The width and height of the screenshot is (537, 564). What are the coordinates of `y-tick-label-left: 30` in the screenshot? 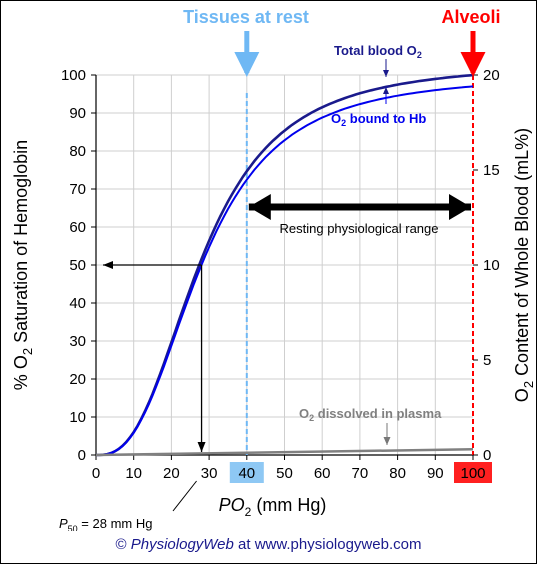 It's located at (77, 341).